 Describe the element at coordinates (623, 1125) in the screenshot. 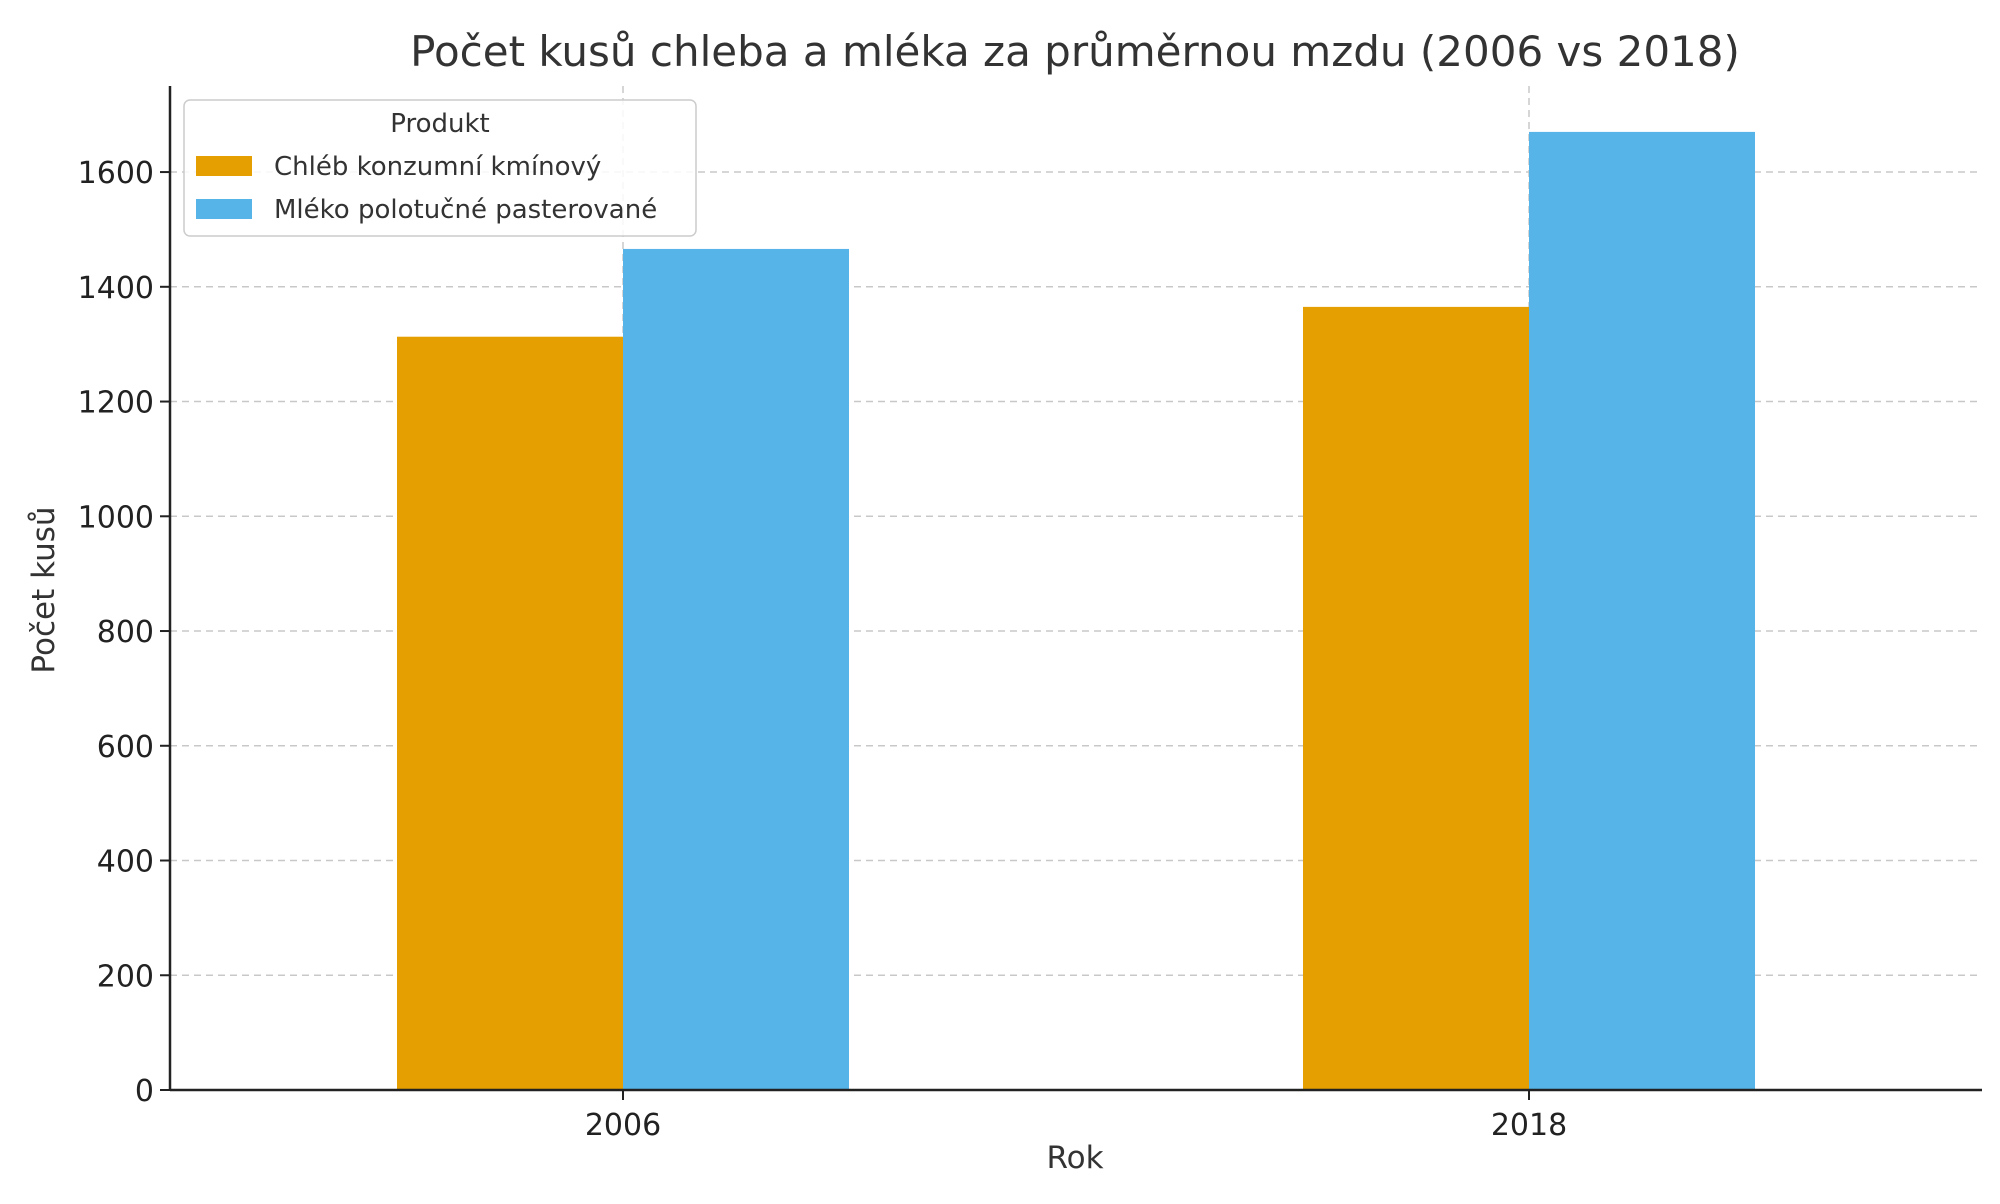

I see `x-tick-label: 2006` at that location.